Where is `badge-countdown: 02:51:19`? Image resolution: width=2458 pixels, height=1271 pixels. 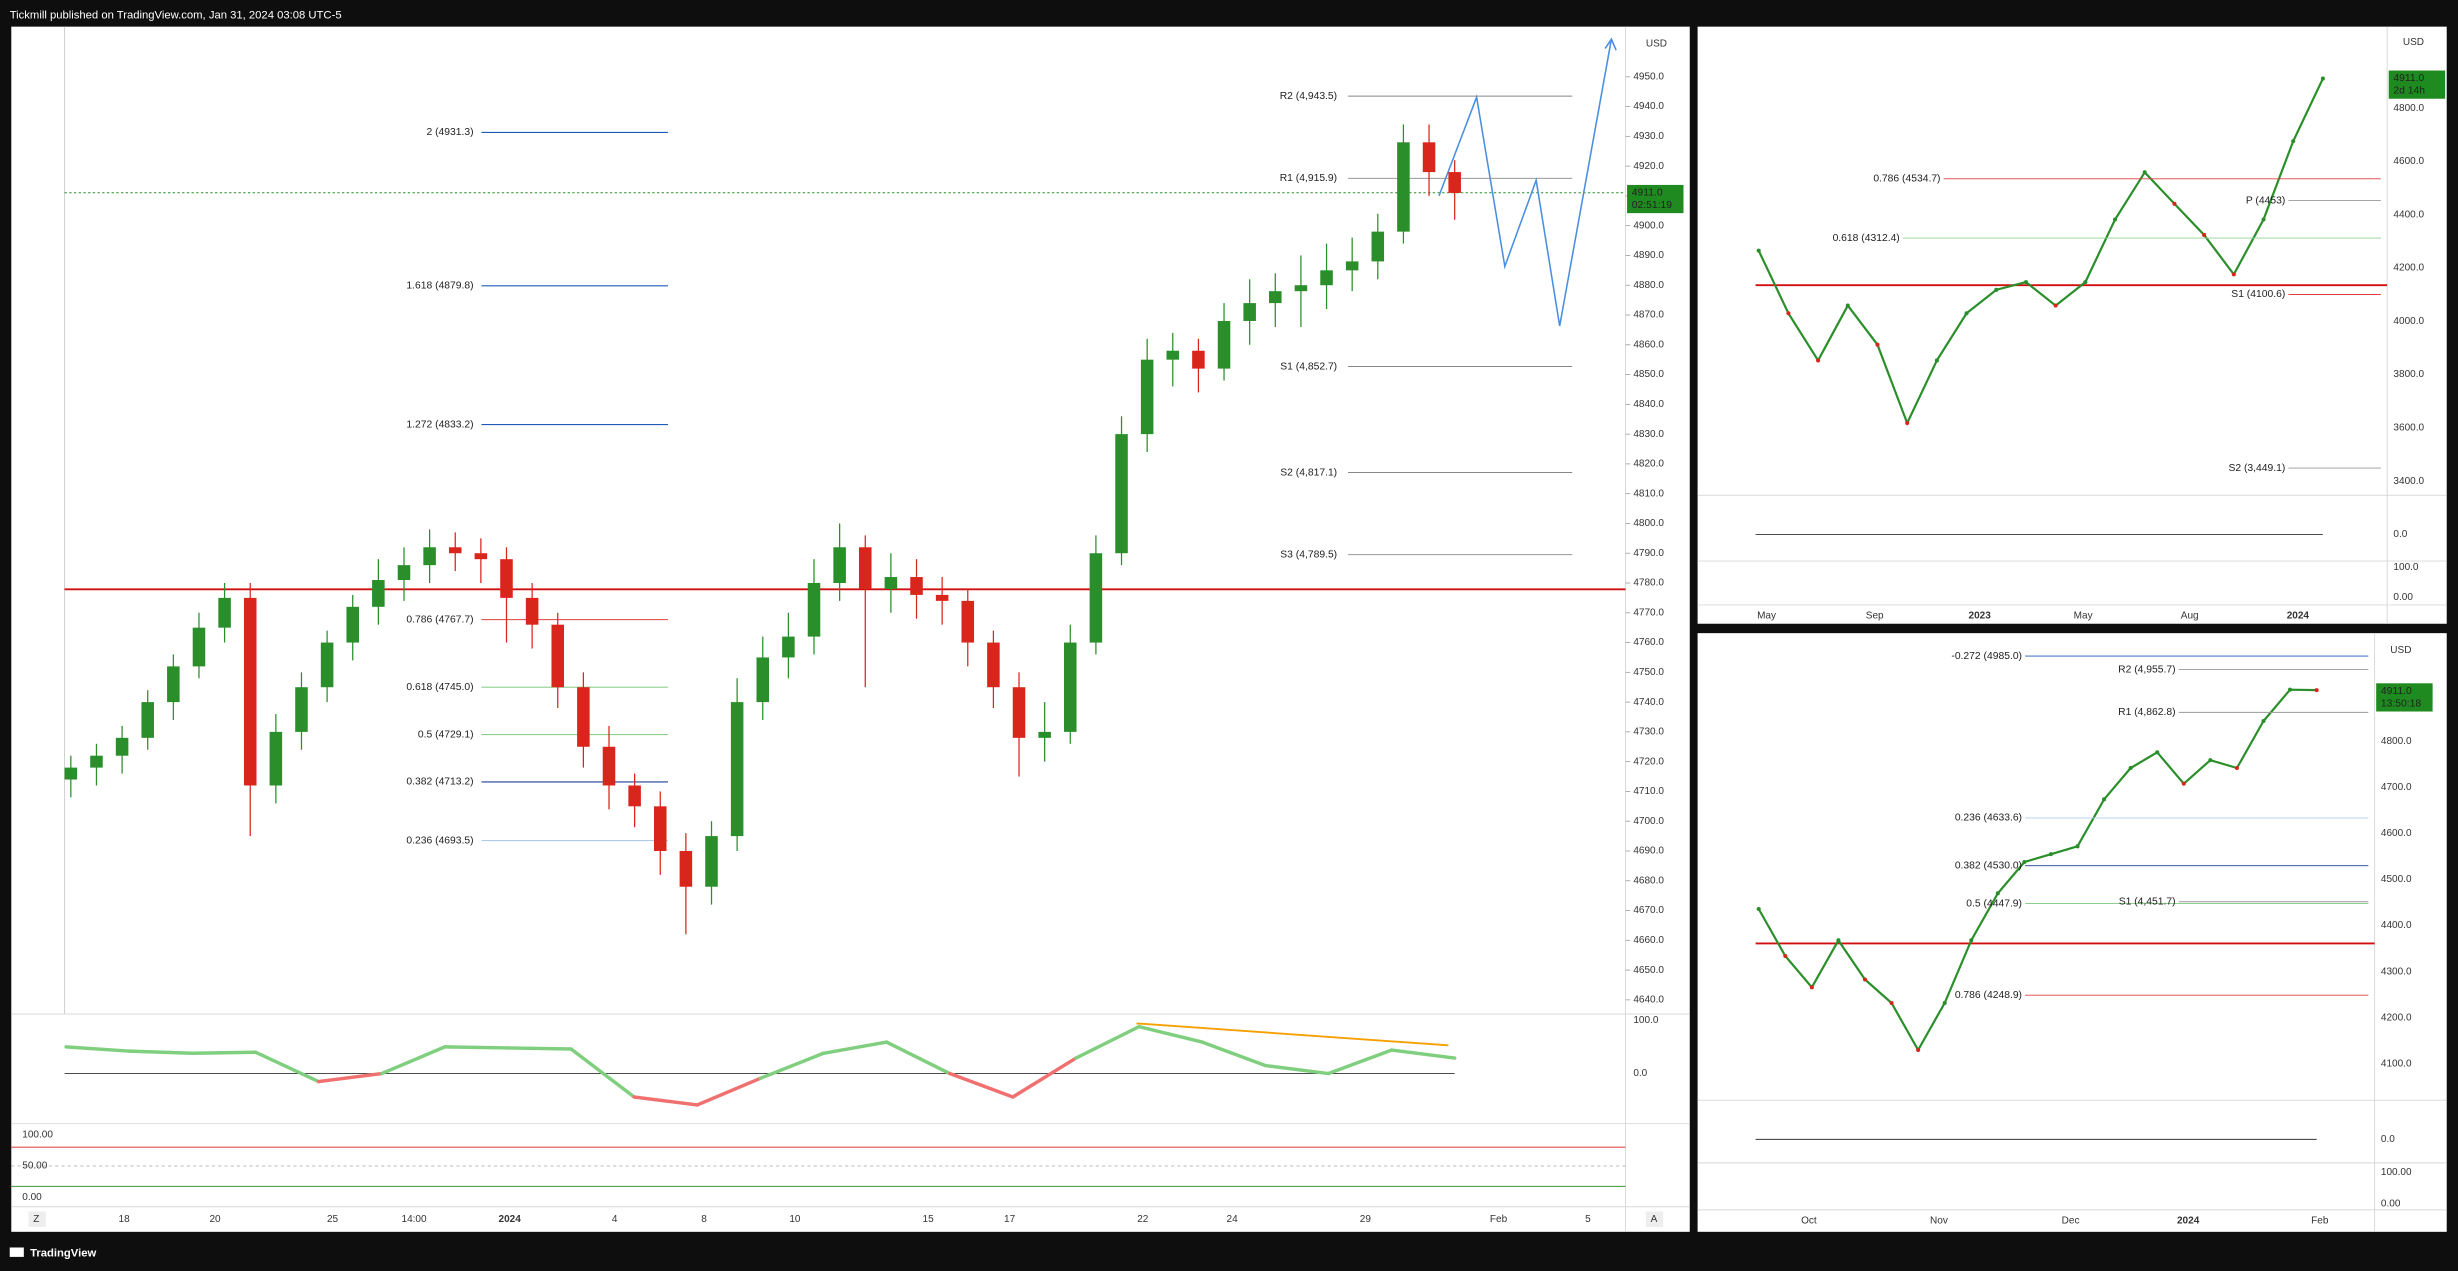
badge-countdown: 02:51:19 is located at coordinates (1652, 205).